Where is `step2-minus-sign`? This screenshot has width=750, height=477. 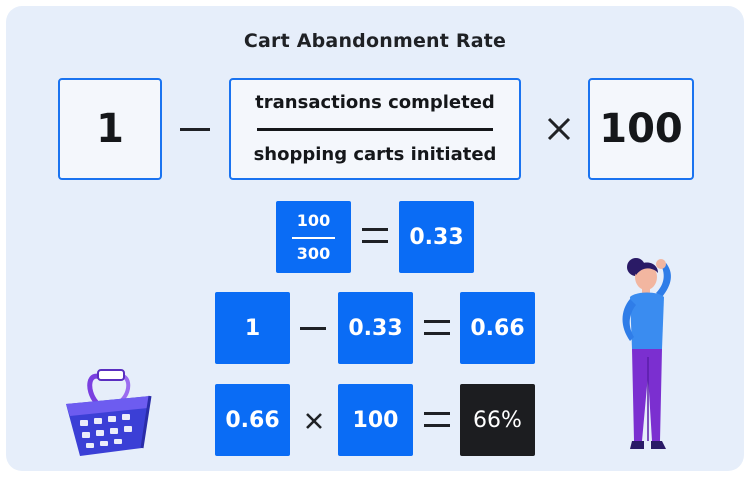
step2-minus-sign is located at coordinates (313, 328).